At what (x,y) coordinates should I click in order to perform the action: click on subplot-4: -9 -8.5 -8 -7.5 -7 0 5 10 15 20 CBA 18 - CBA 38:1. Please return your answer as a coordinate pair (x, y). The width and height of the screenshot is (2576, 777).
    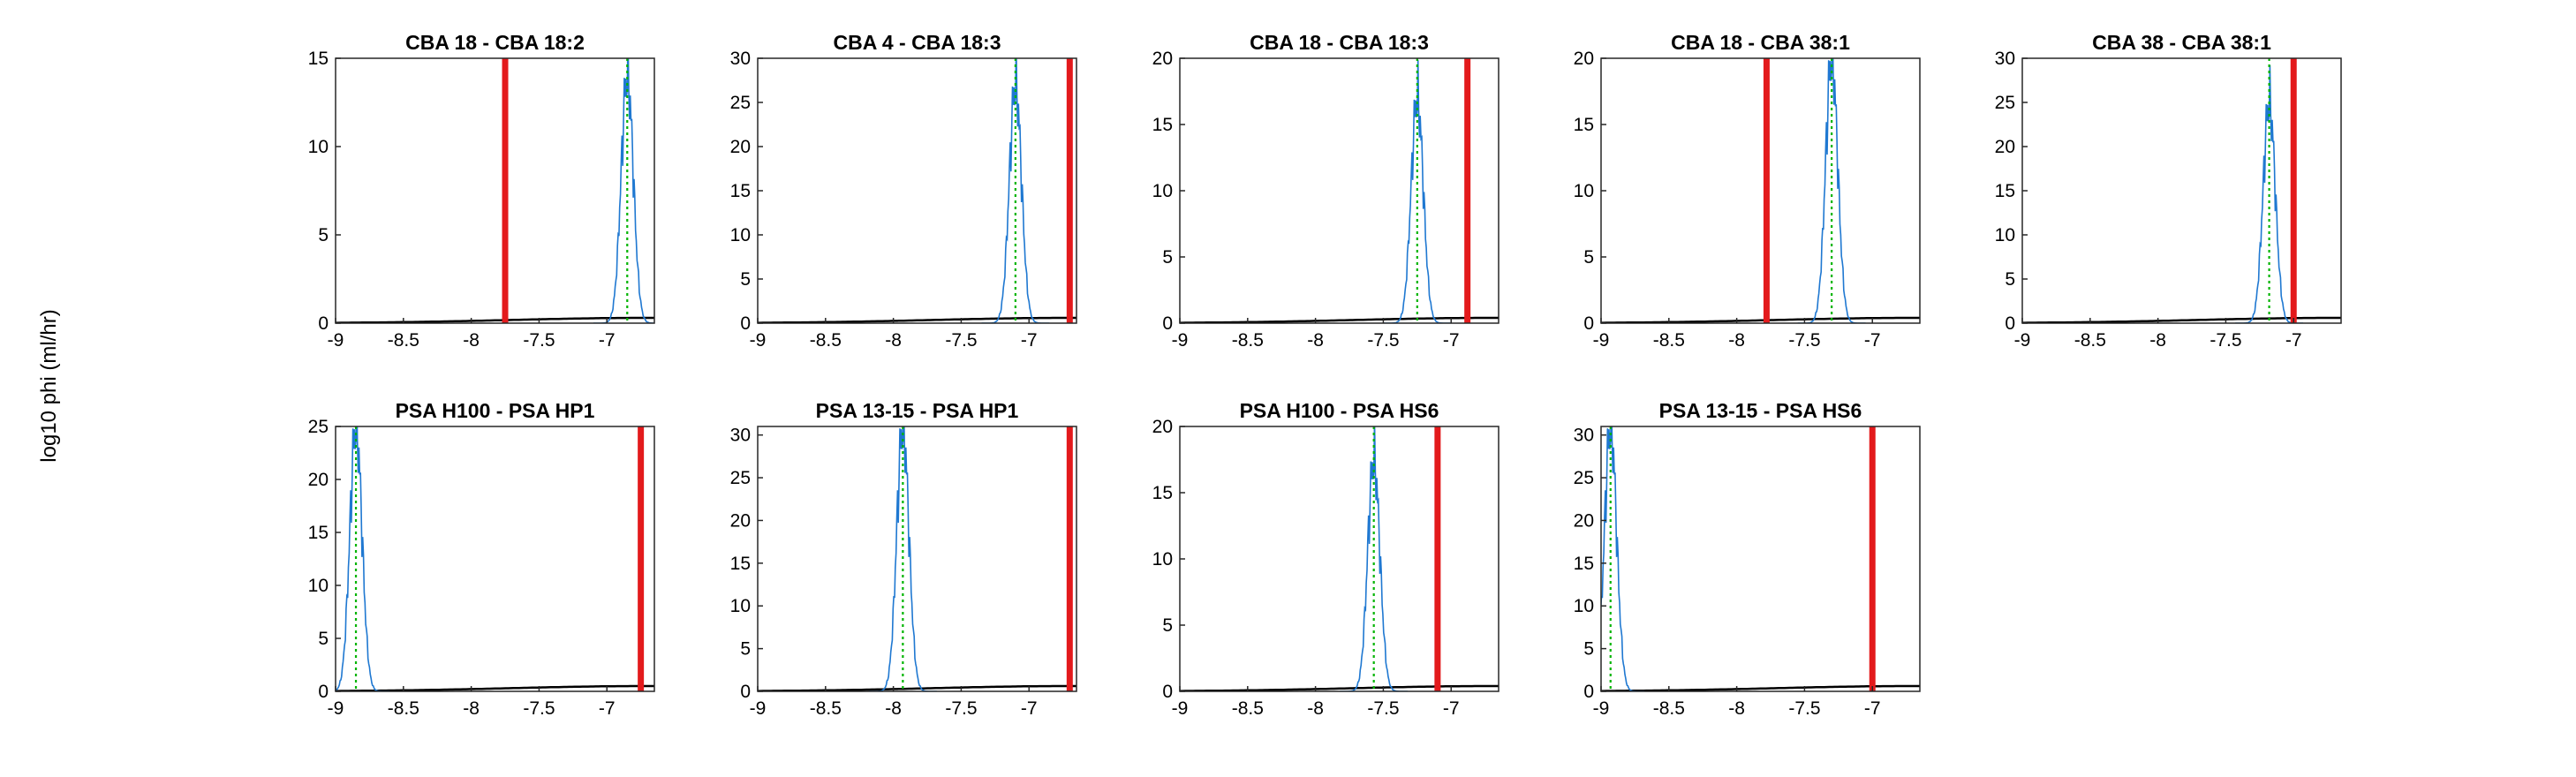
    Looking at the image, I should click on (1747, 191).